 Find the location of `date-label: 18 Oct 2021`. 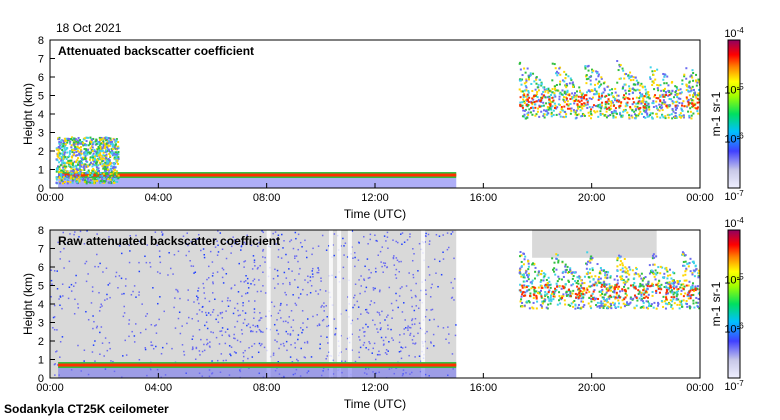

date-label: 18 Oct 2021 is located at coordinates (89, 28).